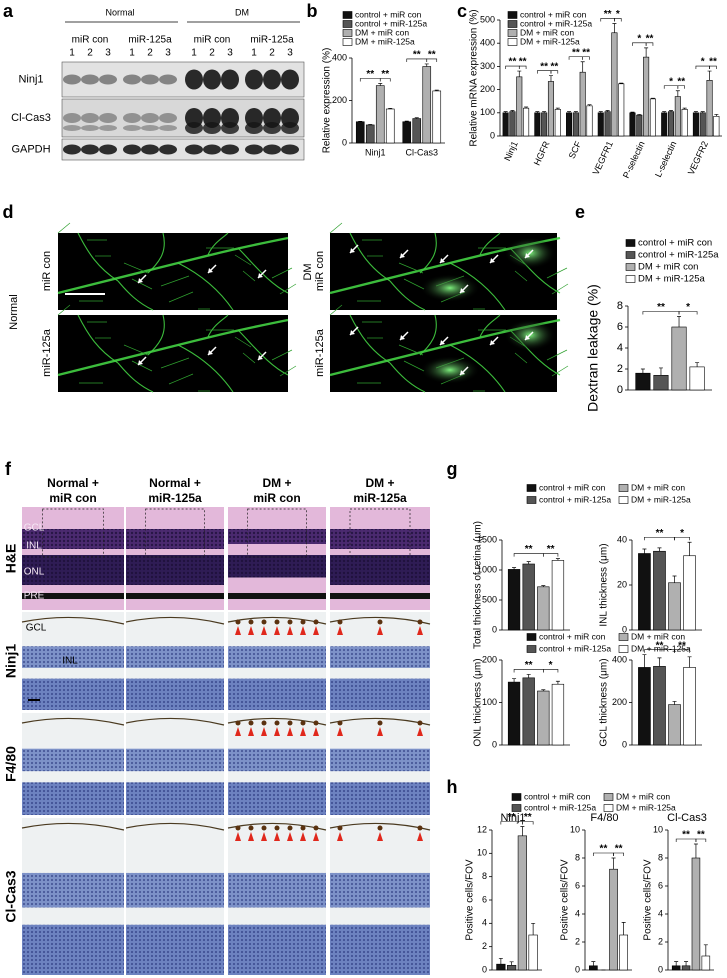 The height and width of the screenshot is (978, 727). Describe the element at coordinates (487, 66) in the screenshot. I see `y-tick-label: 300` at that location.